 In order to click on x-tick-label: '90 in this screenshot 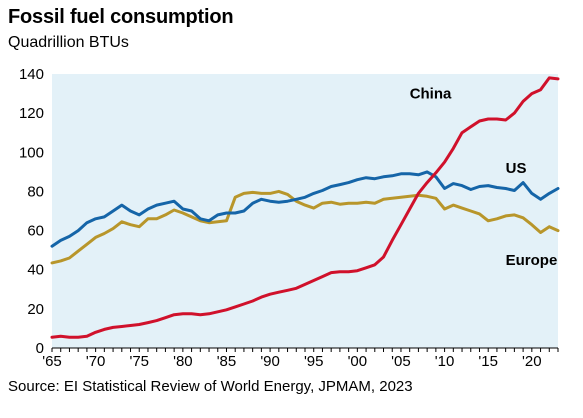, I will do `click(270, 361)`.